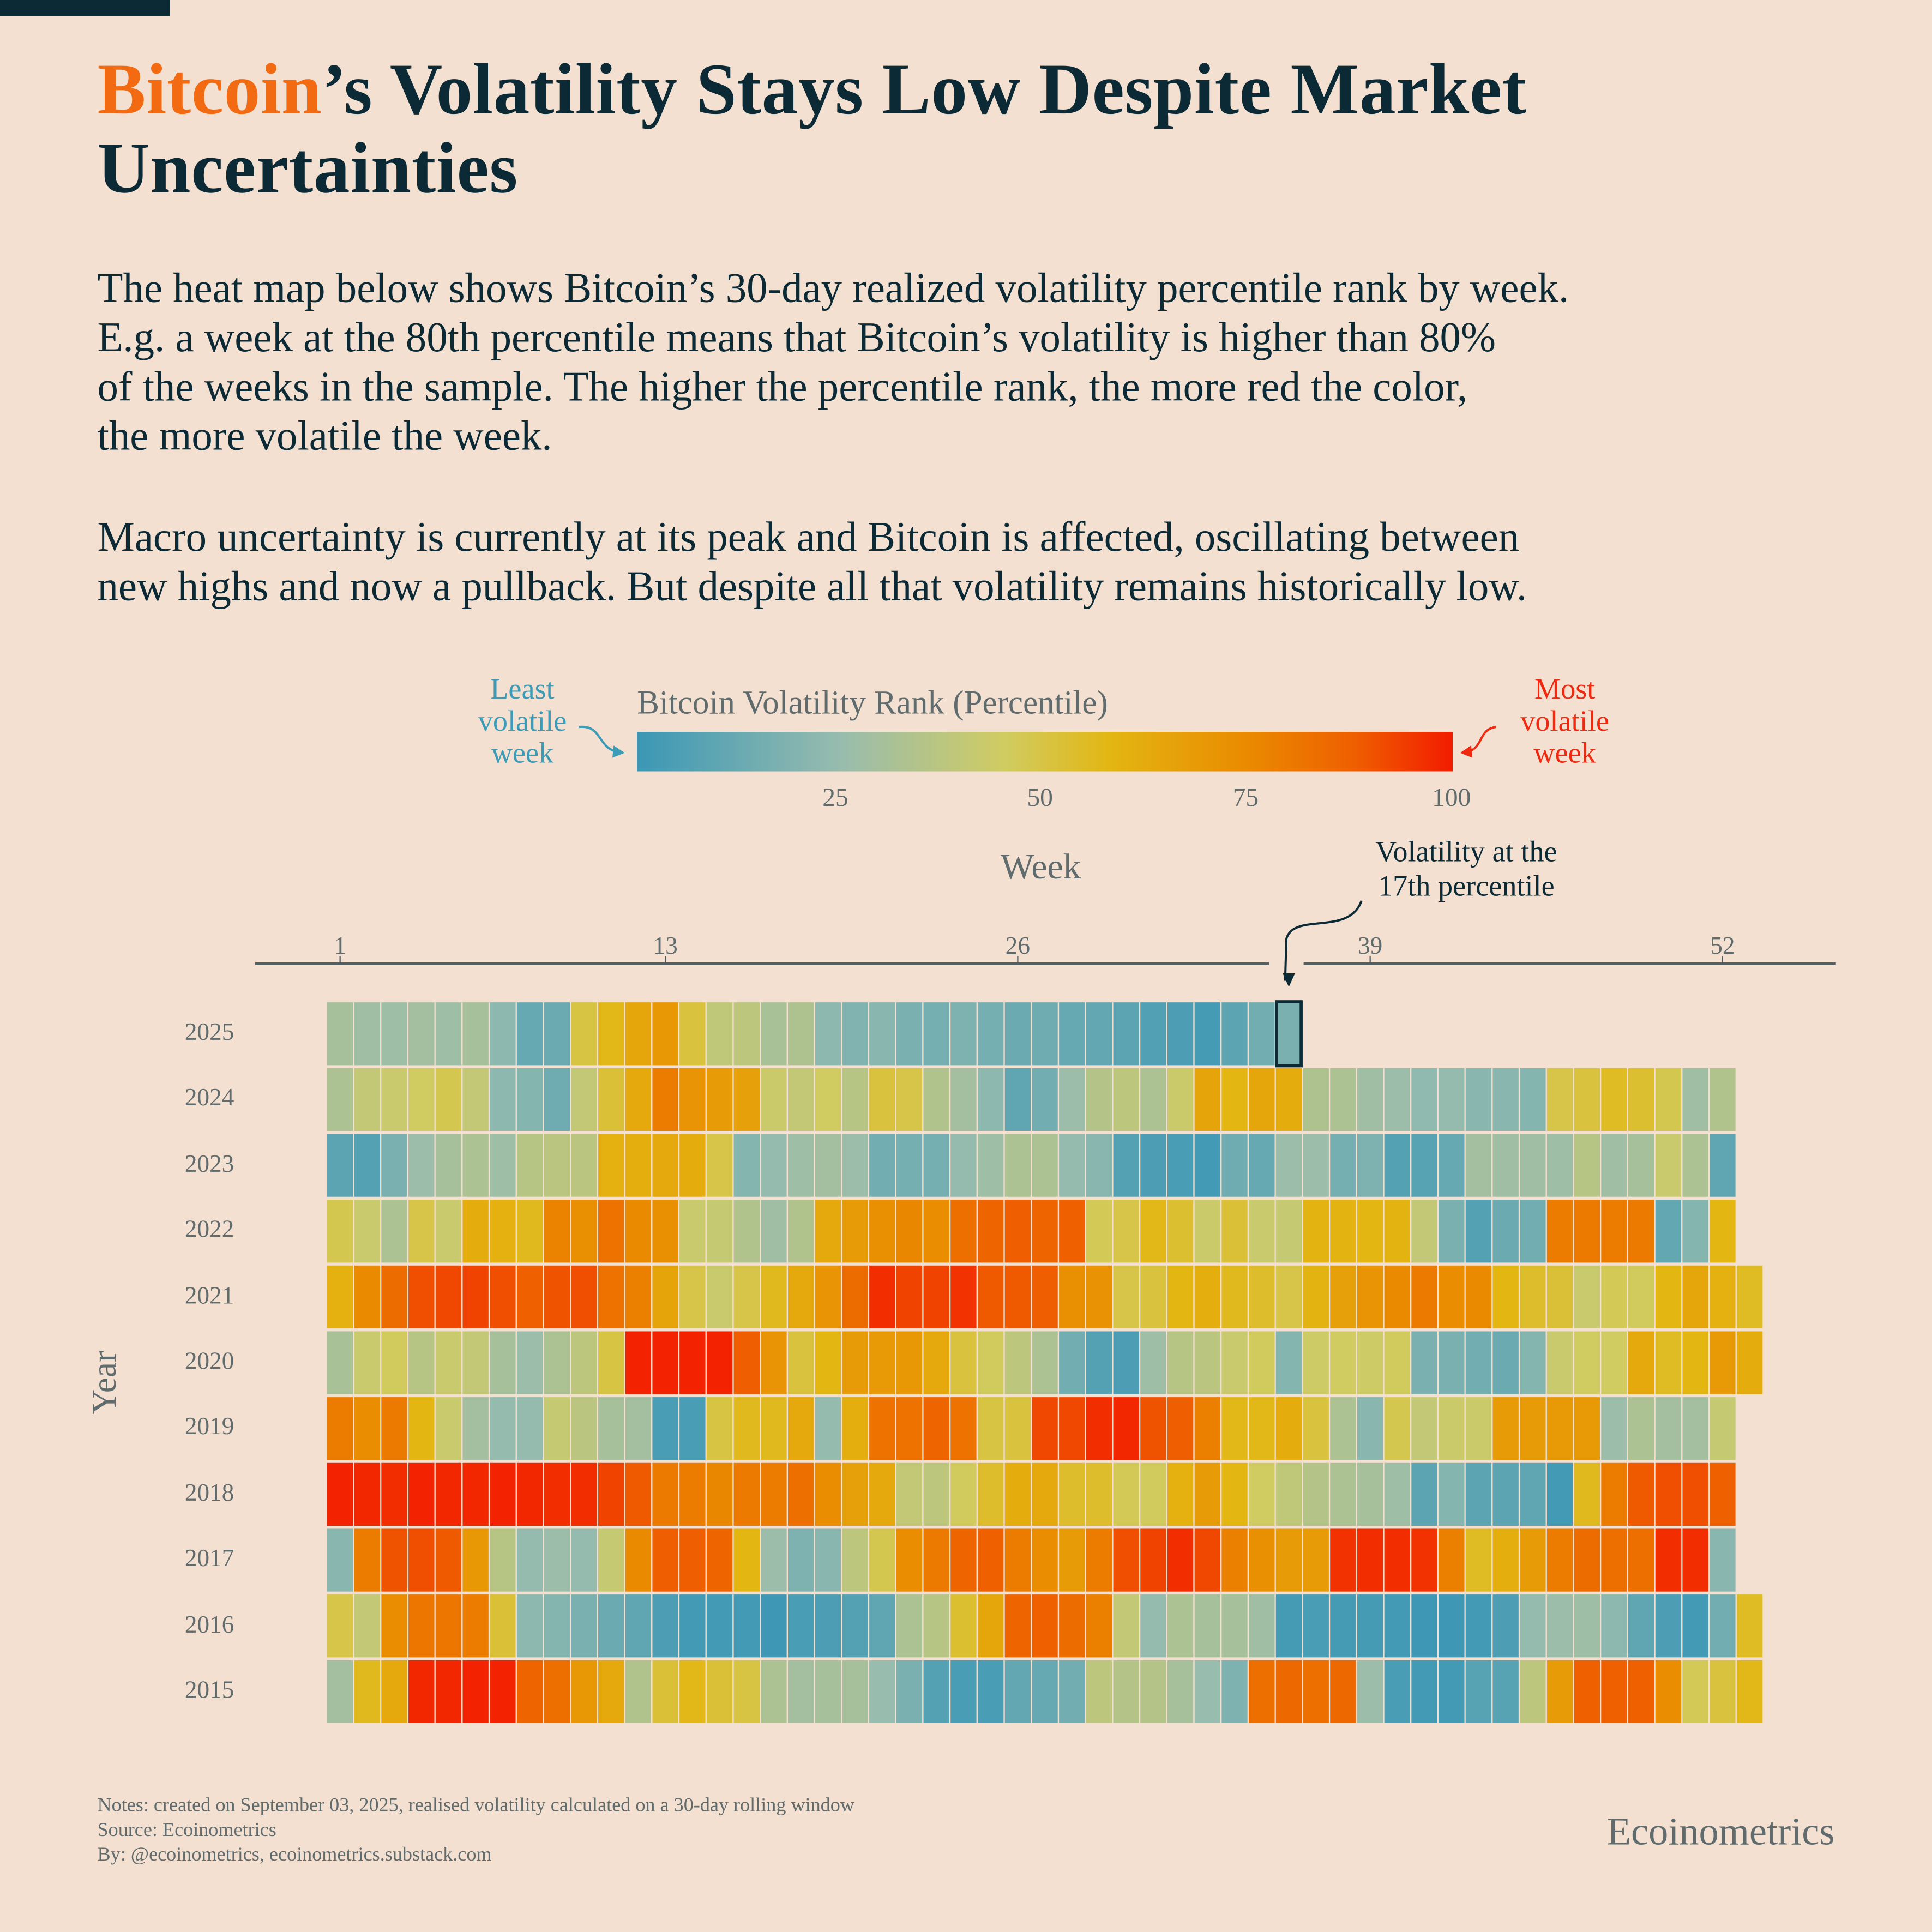 This screenshot has height=1932, width=1932. I want to click on heatmap-cell-2015-w47, so click(1587, 1692).